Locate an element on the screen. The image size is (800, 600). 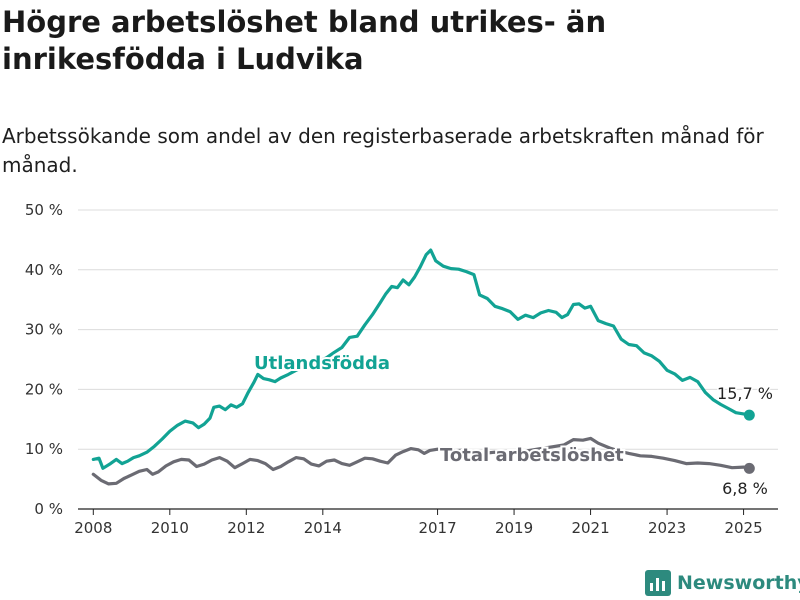
series-end-label-utlandsfodda: 15,7 % is located at coordinates (745, 393).